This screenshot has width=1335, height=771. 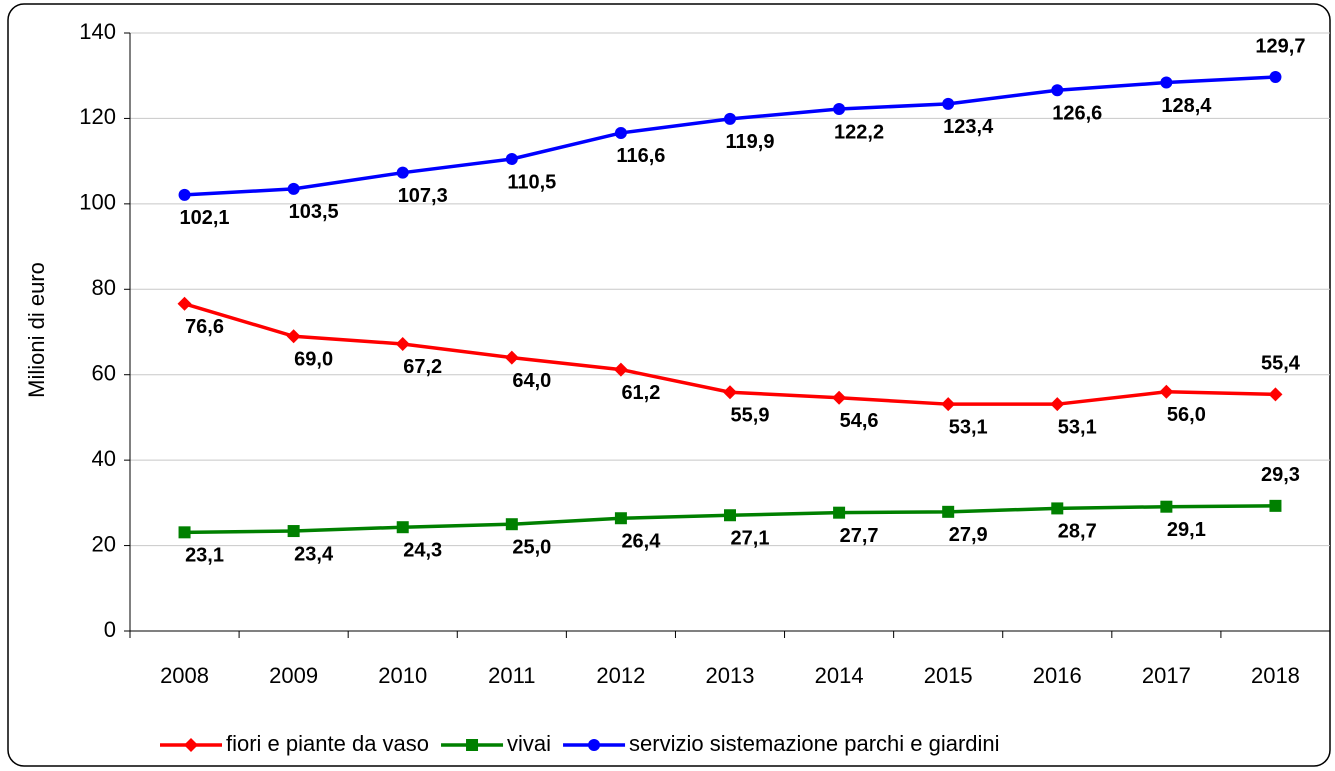 What do you see at coordinates (839, 675) in the screenshot?
I see `x-tick-label: 2014` at bounding box center [839, 675].